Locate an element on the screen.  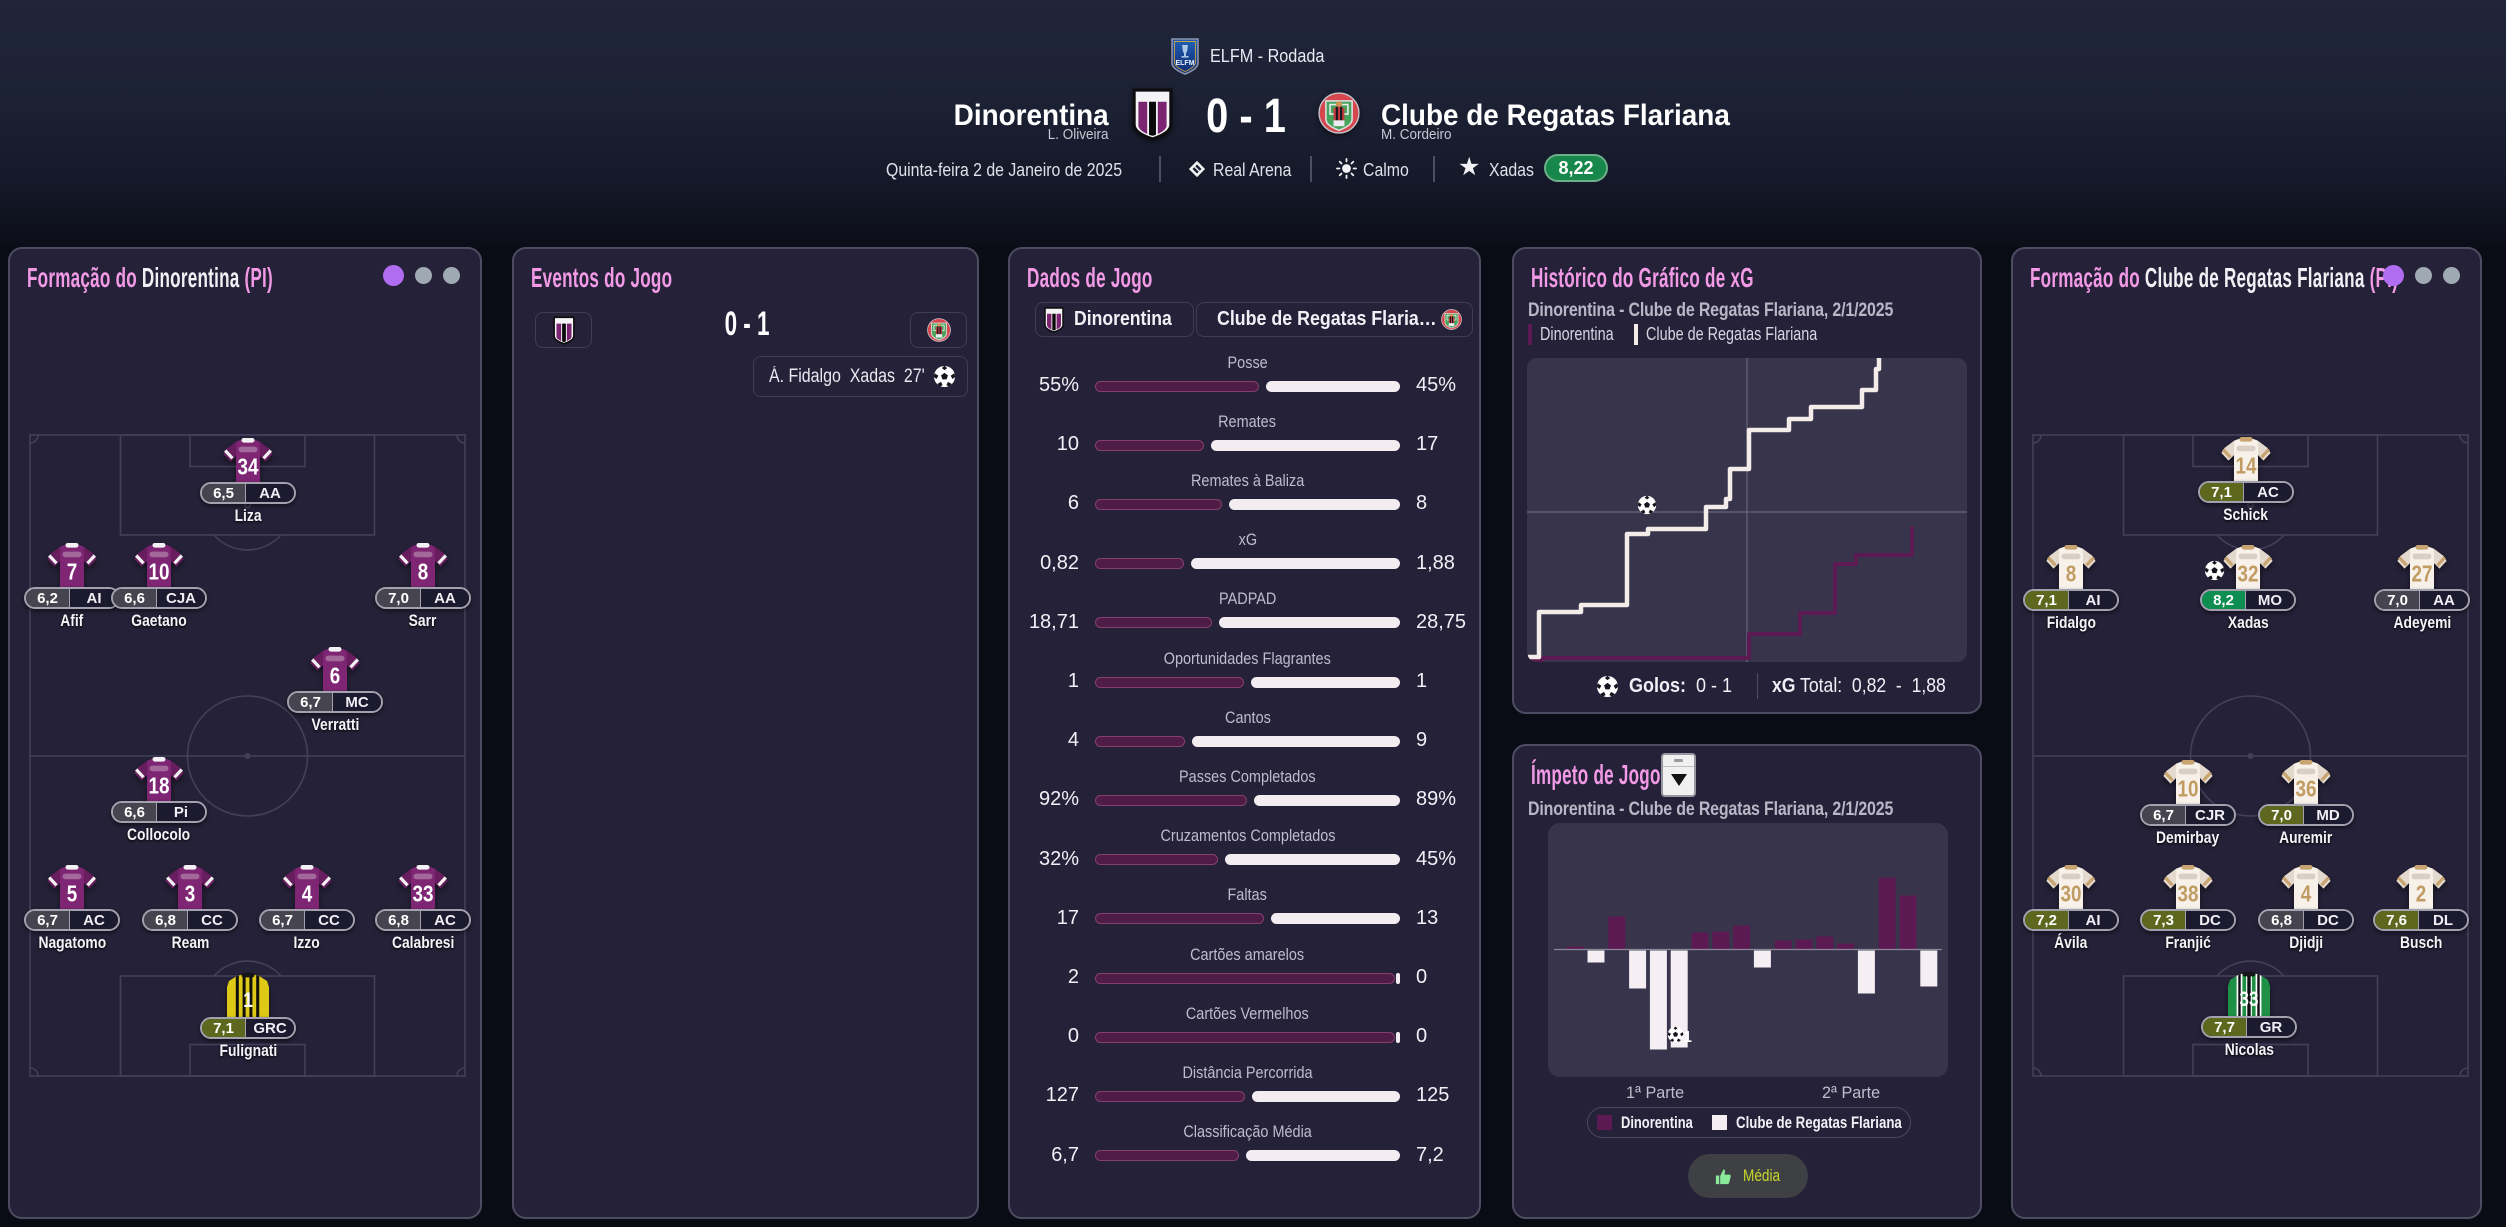
svg-text: 14 is located at coordinates (2246, 466).